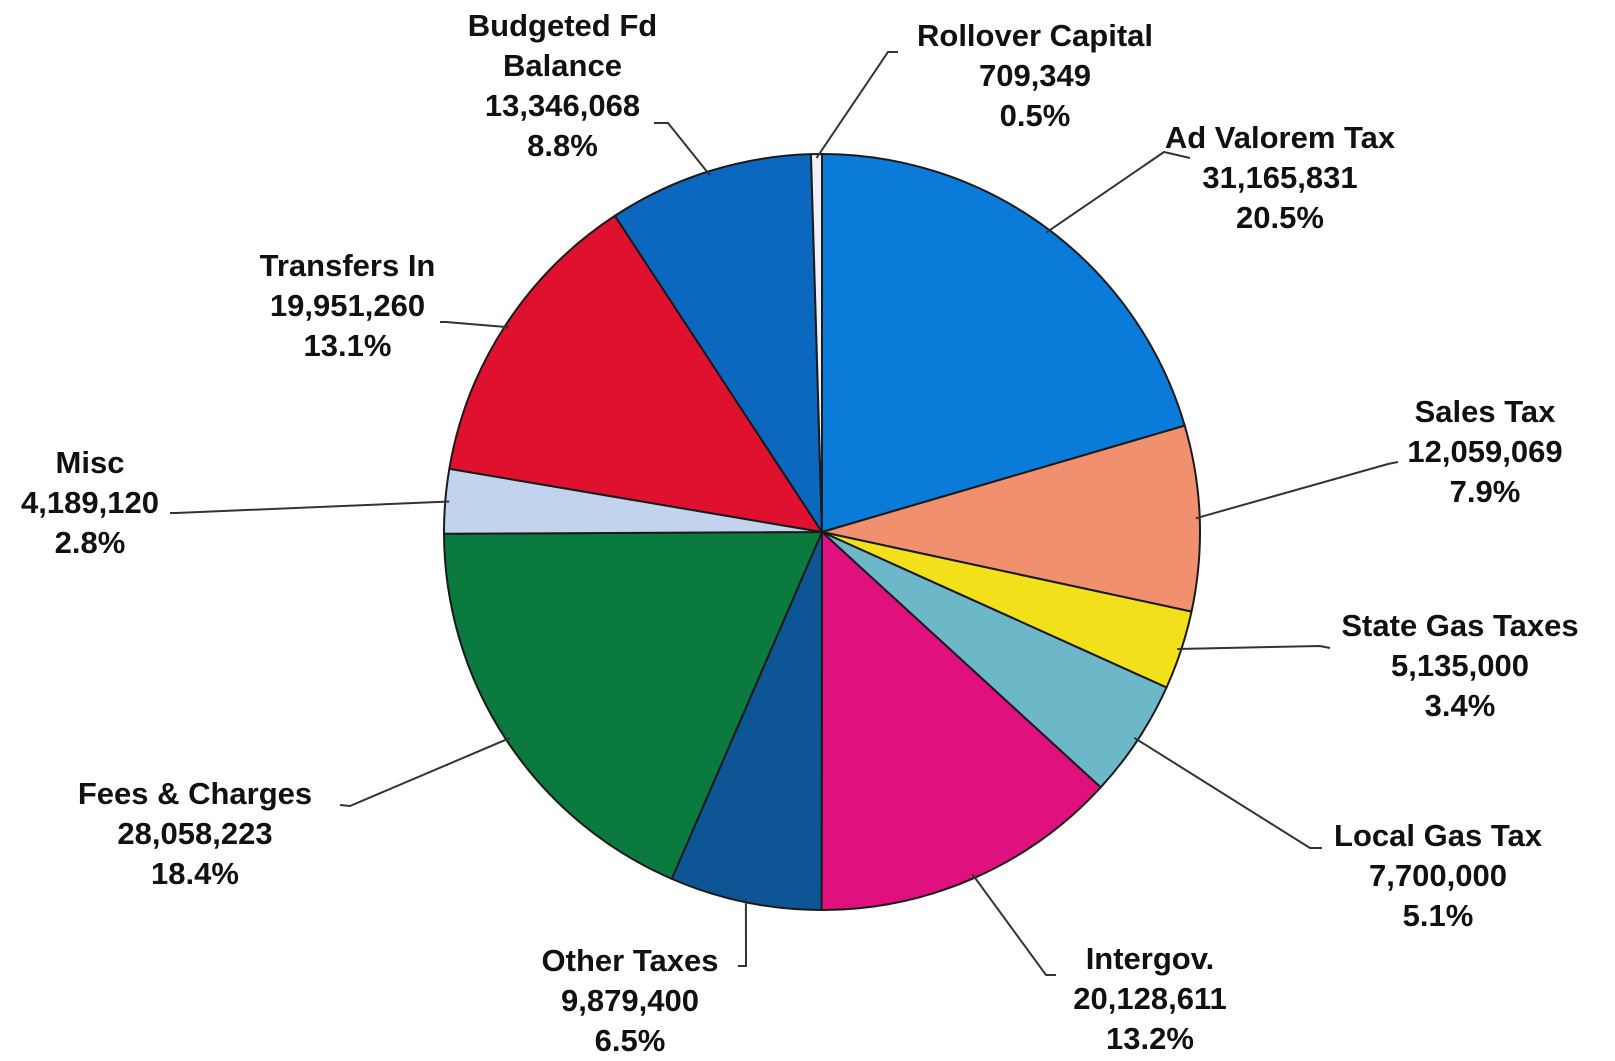 The width and height of the screenshot is (1615, 1061). I want to click on label-percent: 18.4%, so click(195, 873).